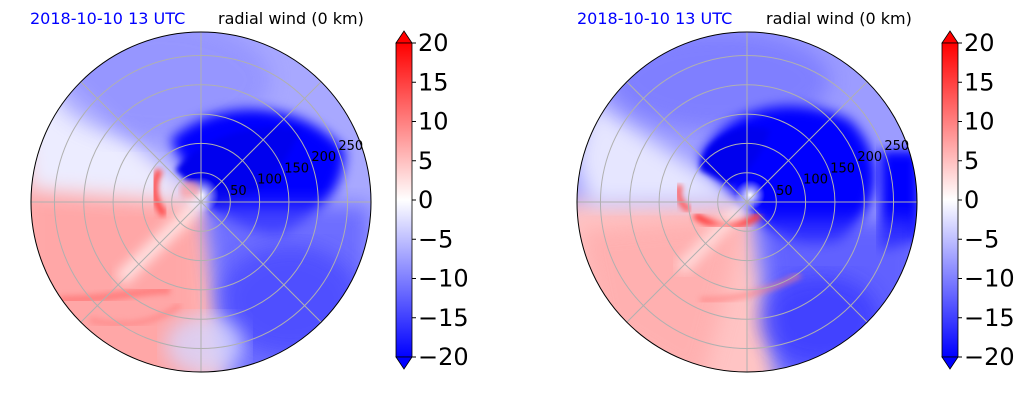 This screenshot has height=401, width=1028. I want to click on colorbar-left: 20 15 10 5 0 −5 −10 −15 −20, so click(432, 200).